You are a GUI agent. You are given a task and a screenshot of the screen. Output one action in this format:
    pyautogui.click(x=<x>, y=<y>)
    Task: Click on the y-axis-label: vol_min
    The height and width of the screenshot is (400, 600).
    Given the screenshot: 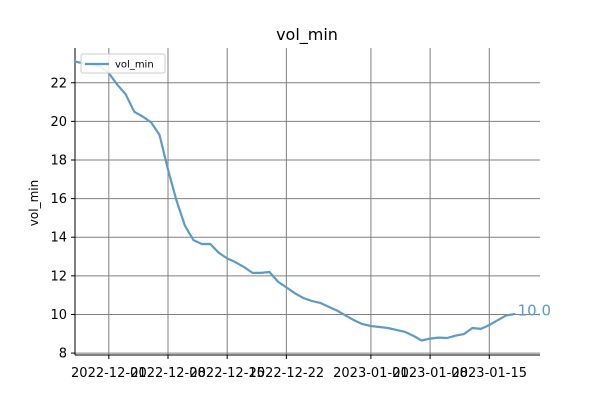 What is the action you would take?
    pyautogui.click(x=34, y=203)
    